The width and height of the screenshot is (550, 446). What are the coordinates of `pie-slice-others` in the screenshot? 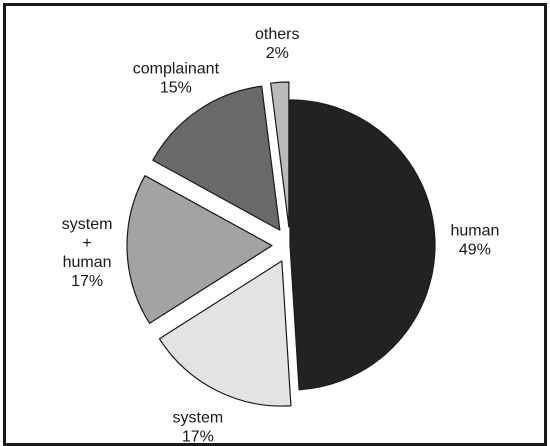 It's located at (280, 154).